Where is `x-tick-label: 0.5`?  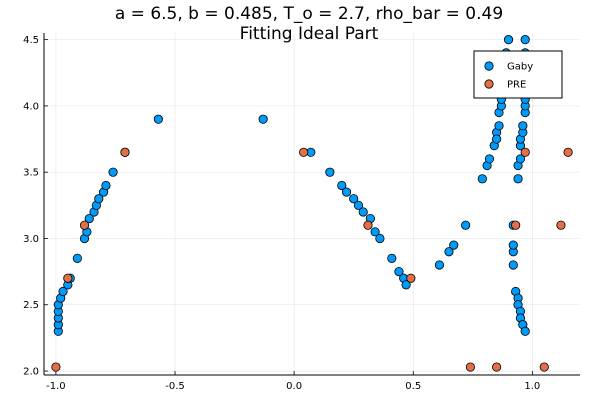 x-tick-label: 0.5 is located at coordinates (413, 386).